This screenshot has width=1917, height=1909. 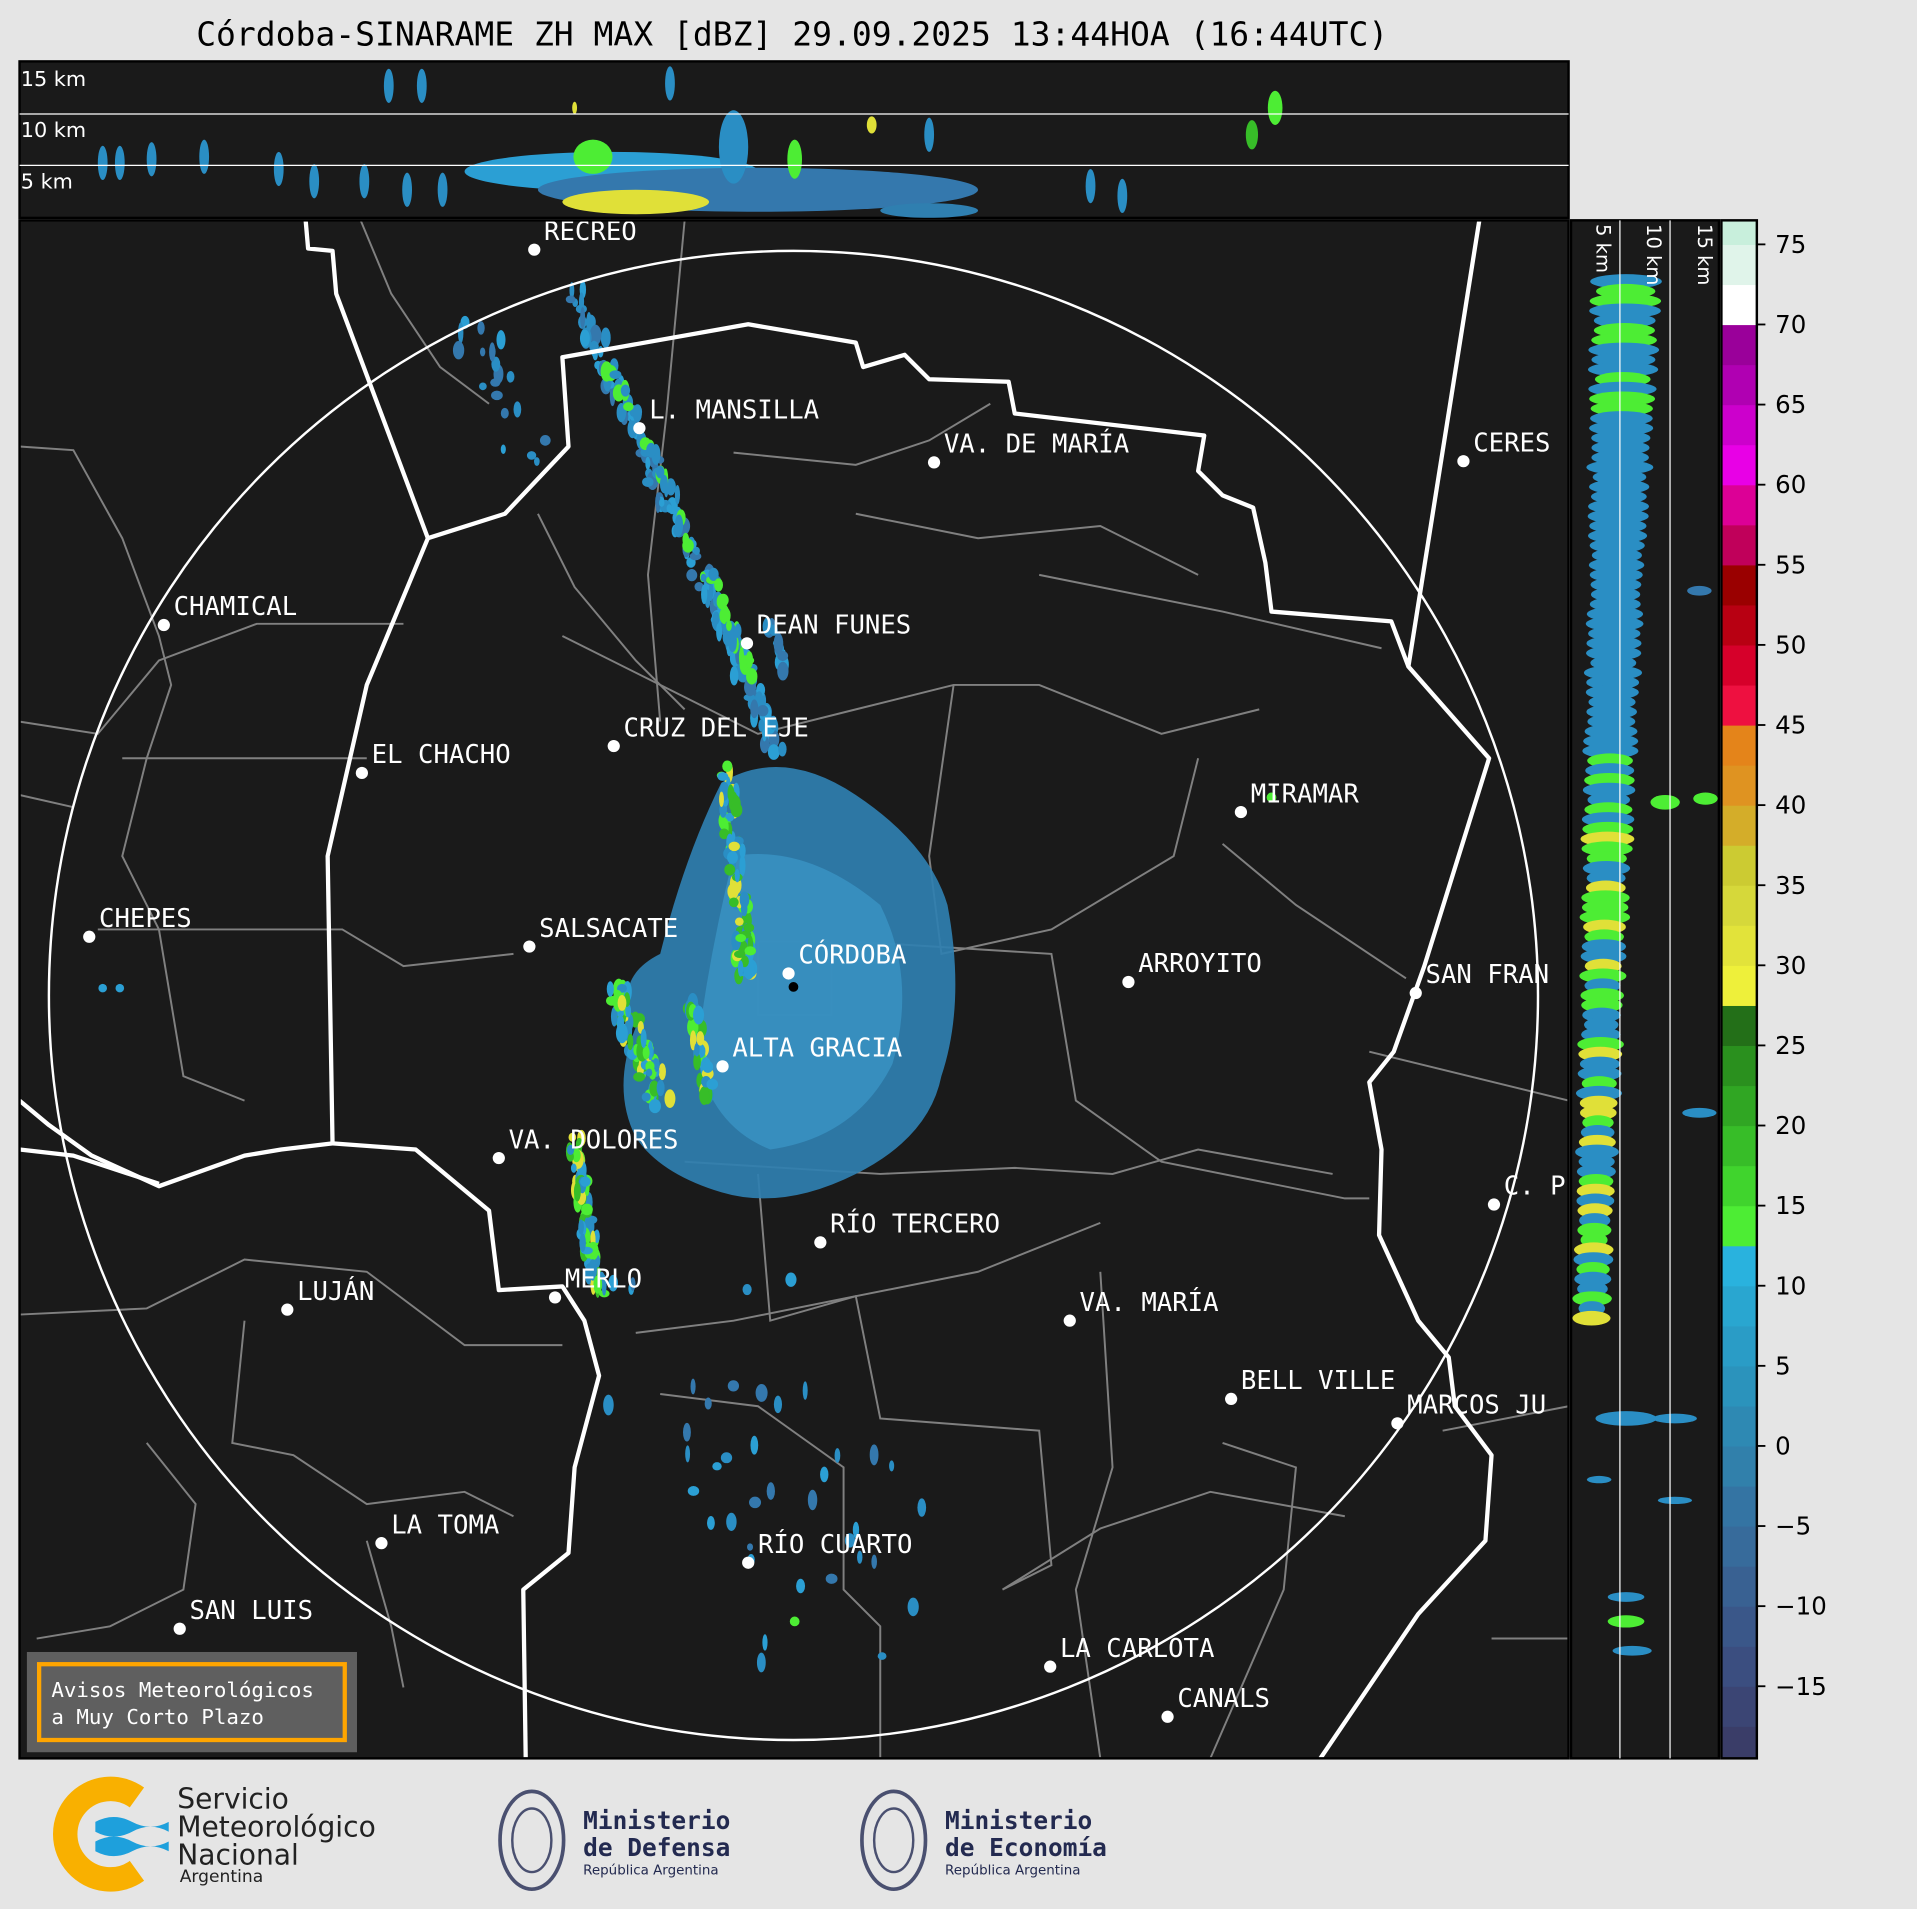 What do you see at coordinates (1526, 1191) in the screenshot?
I see `city-marker: C. P` at bounding box center [1526, 1191].